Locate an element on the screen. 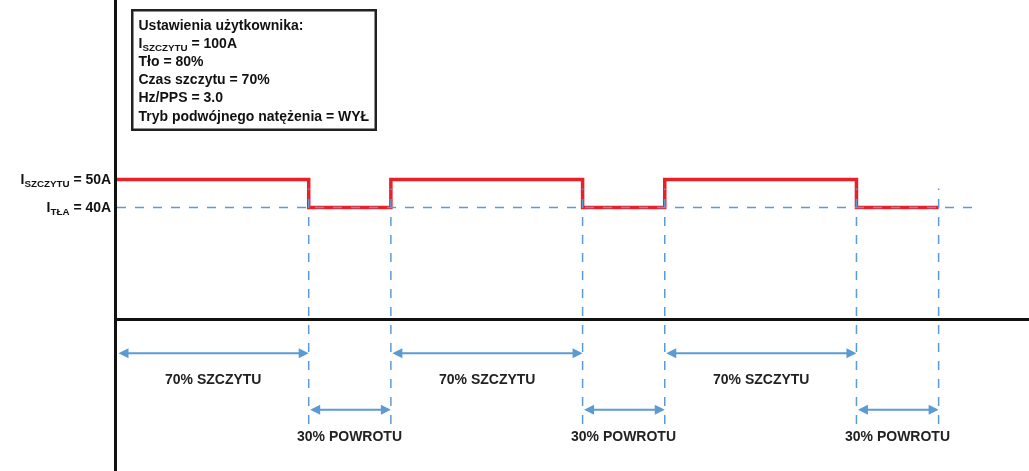 This screenshot has height=471, width=1029. y-tick-label: I$_{SZCZYTU}$ = 50A is located at coordinates (66, 180).